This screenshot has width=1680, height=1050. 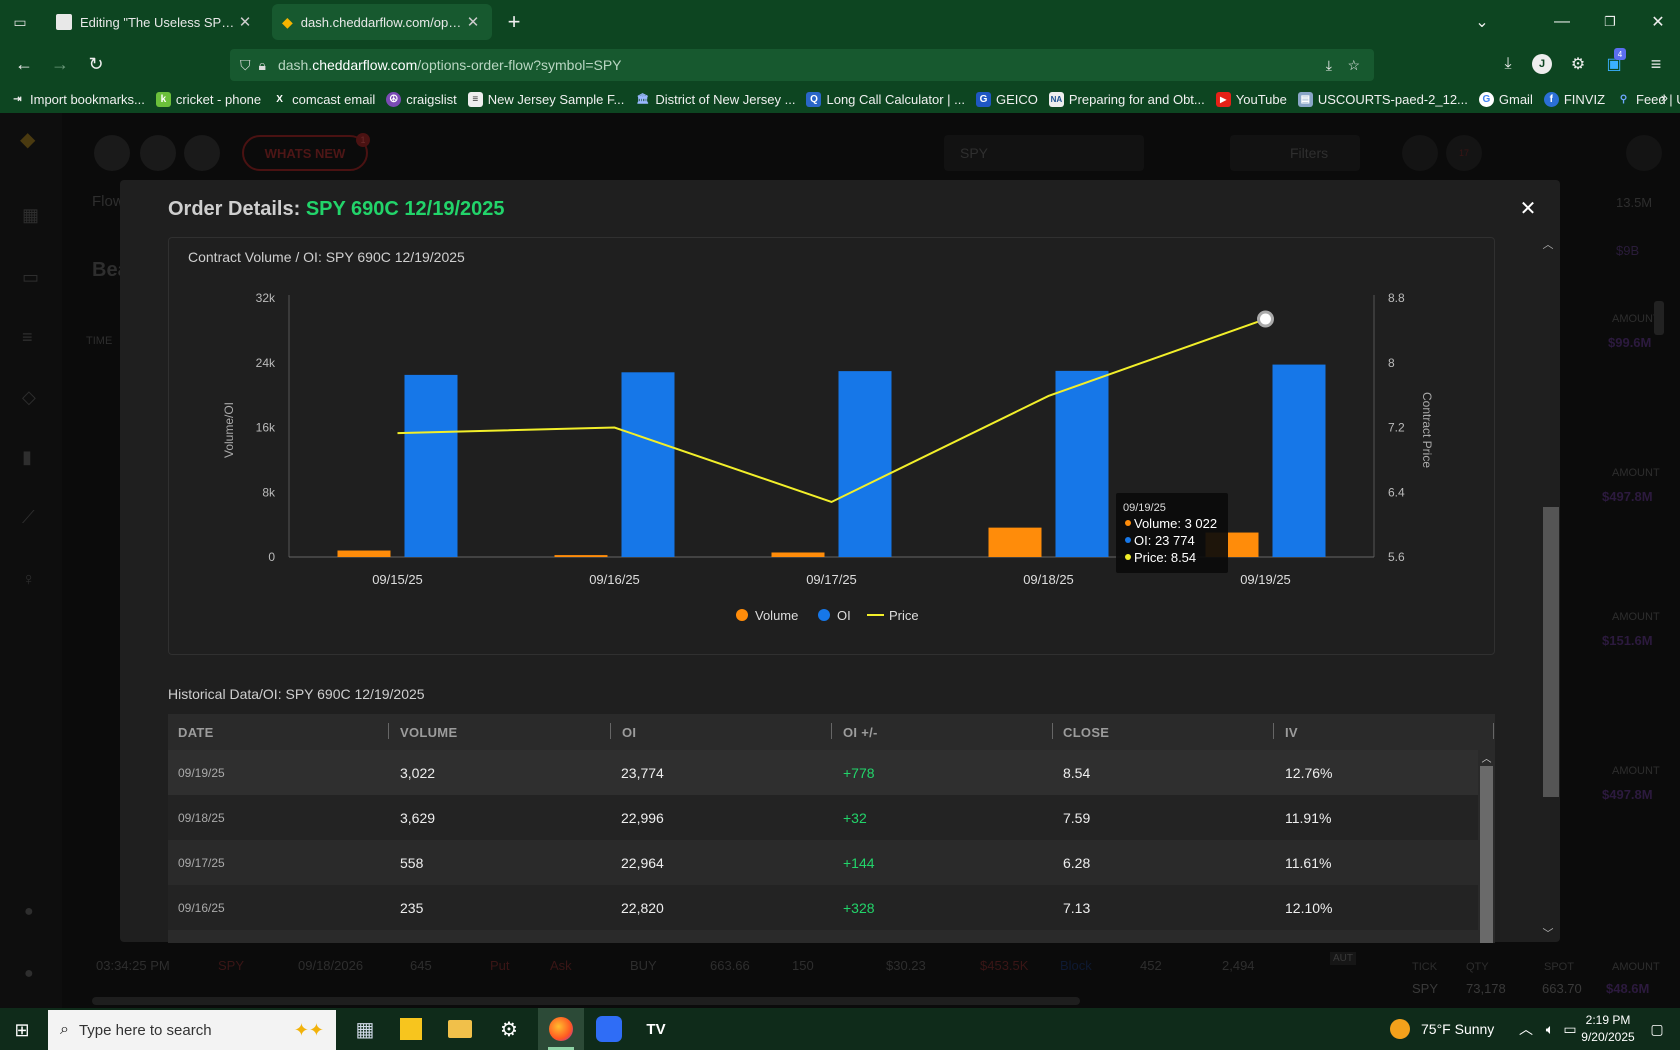 I want to click on network-icon: ▭, so click(x=1570, y=1028).